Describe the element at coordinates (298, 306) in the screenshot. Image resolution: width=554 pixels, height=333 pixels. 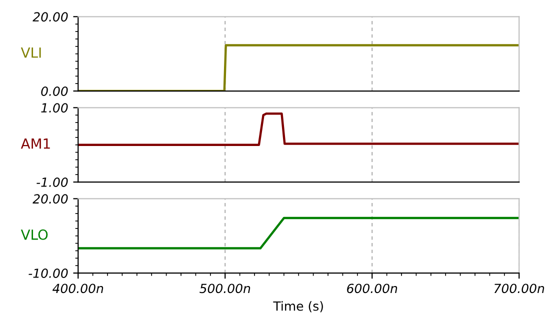
I see `x-axis-title: Time (s)` at that location.